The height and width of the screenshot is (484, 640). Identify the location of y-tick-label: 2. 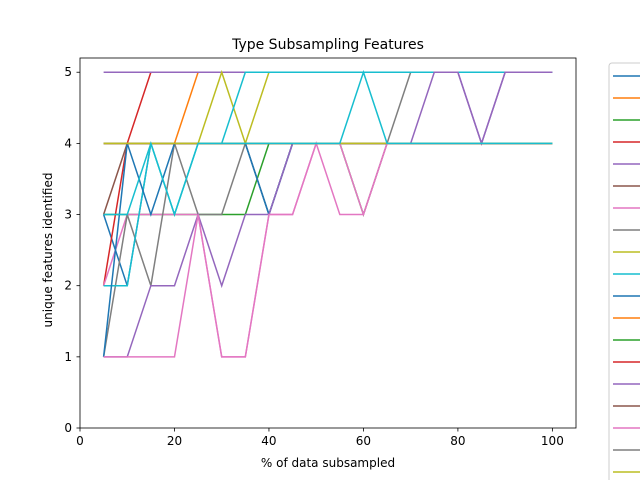
(68, 286).